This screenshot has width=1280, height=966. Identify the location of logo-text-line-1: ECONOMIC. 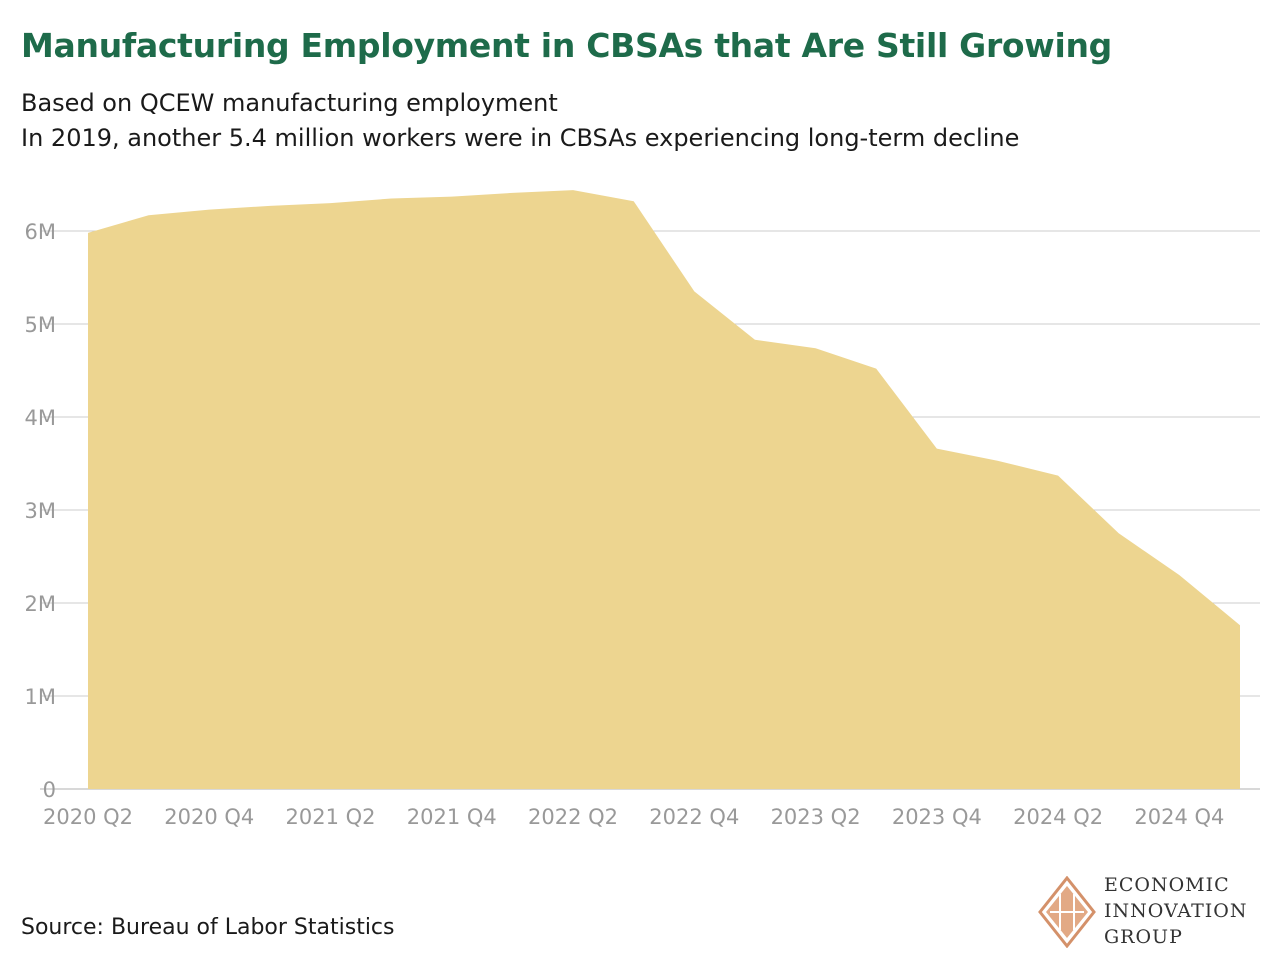
(1167, 885).